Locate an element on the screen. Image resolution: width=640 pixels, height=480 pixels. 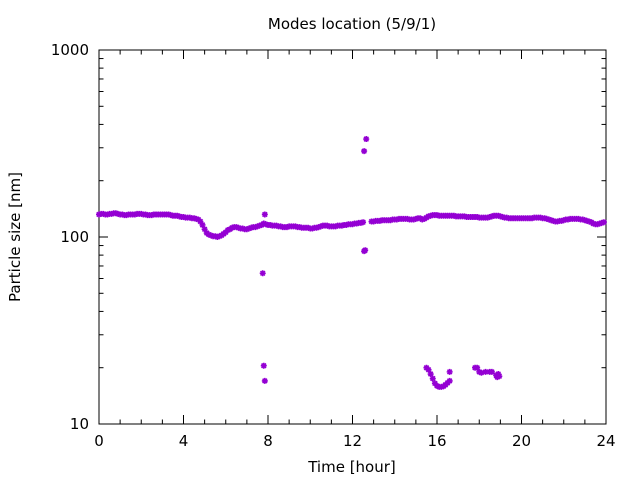
y-axis-label: Particle size [nm] is located at coordinates (15, 237).